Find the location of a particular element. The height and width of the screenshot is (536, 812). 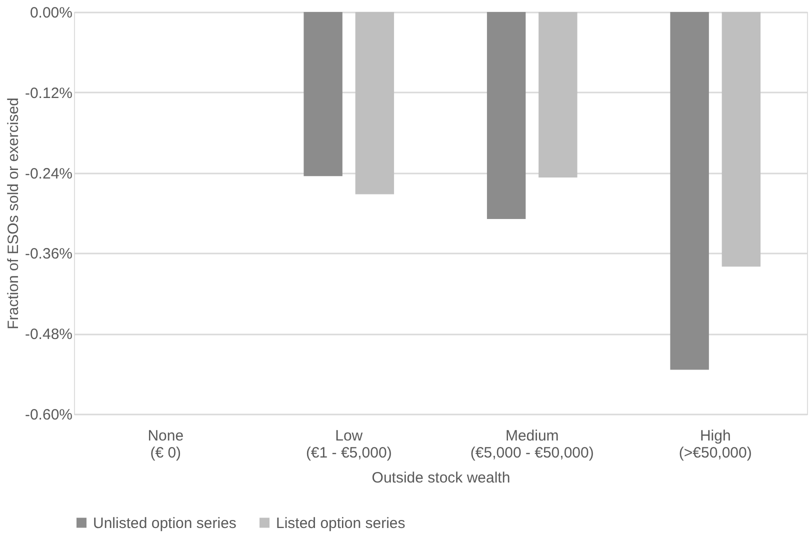

legend-label: Unlisted option series is located at coordinates (164, 523).